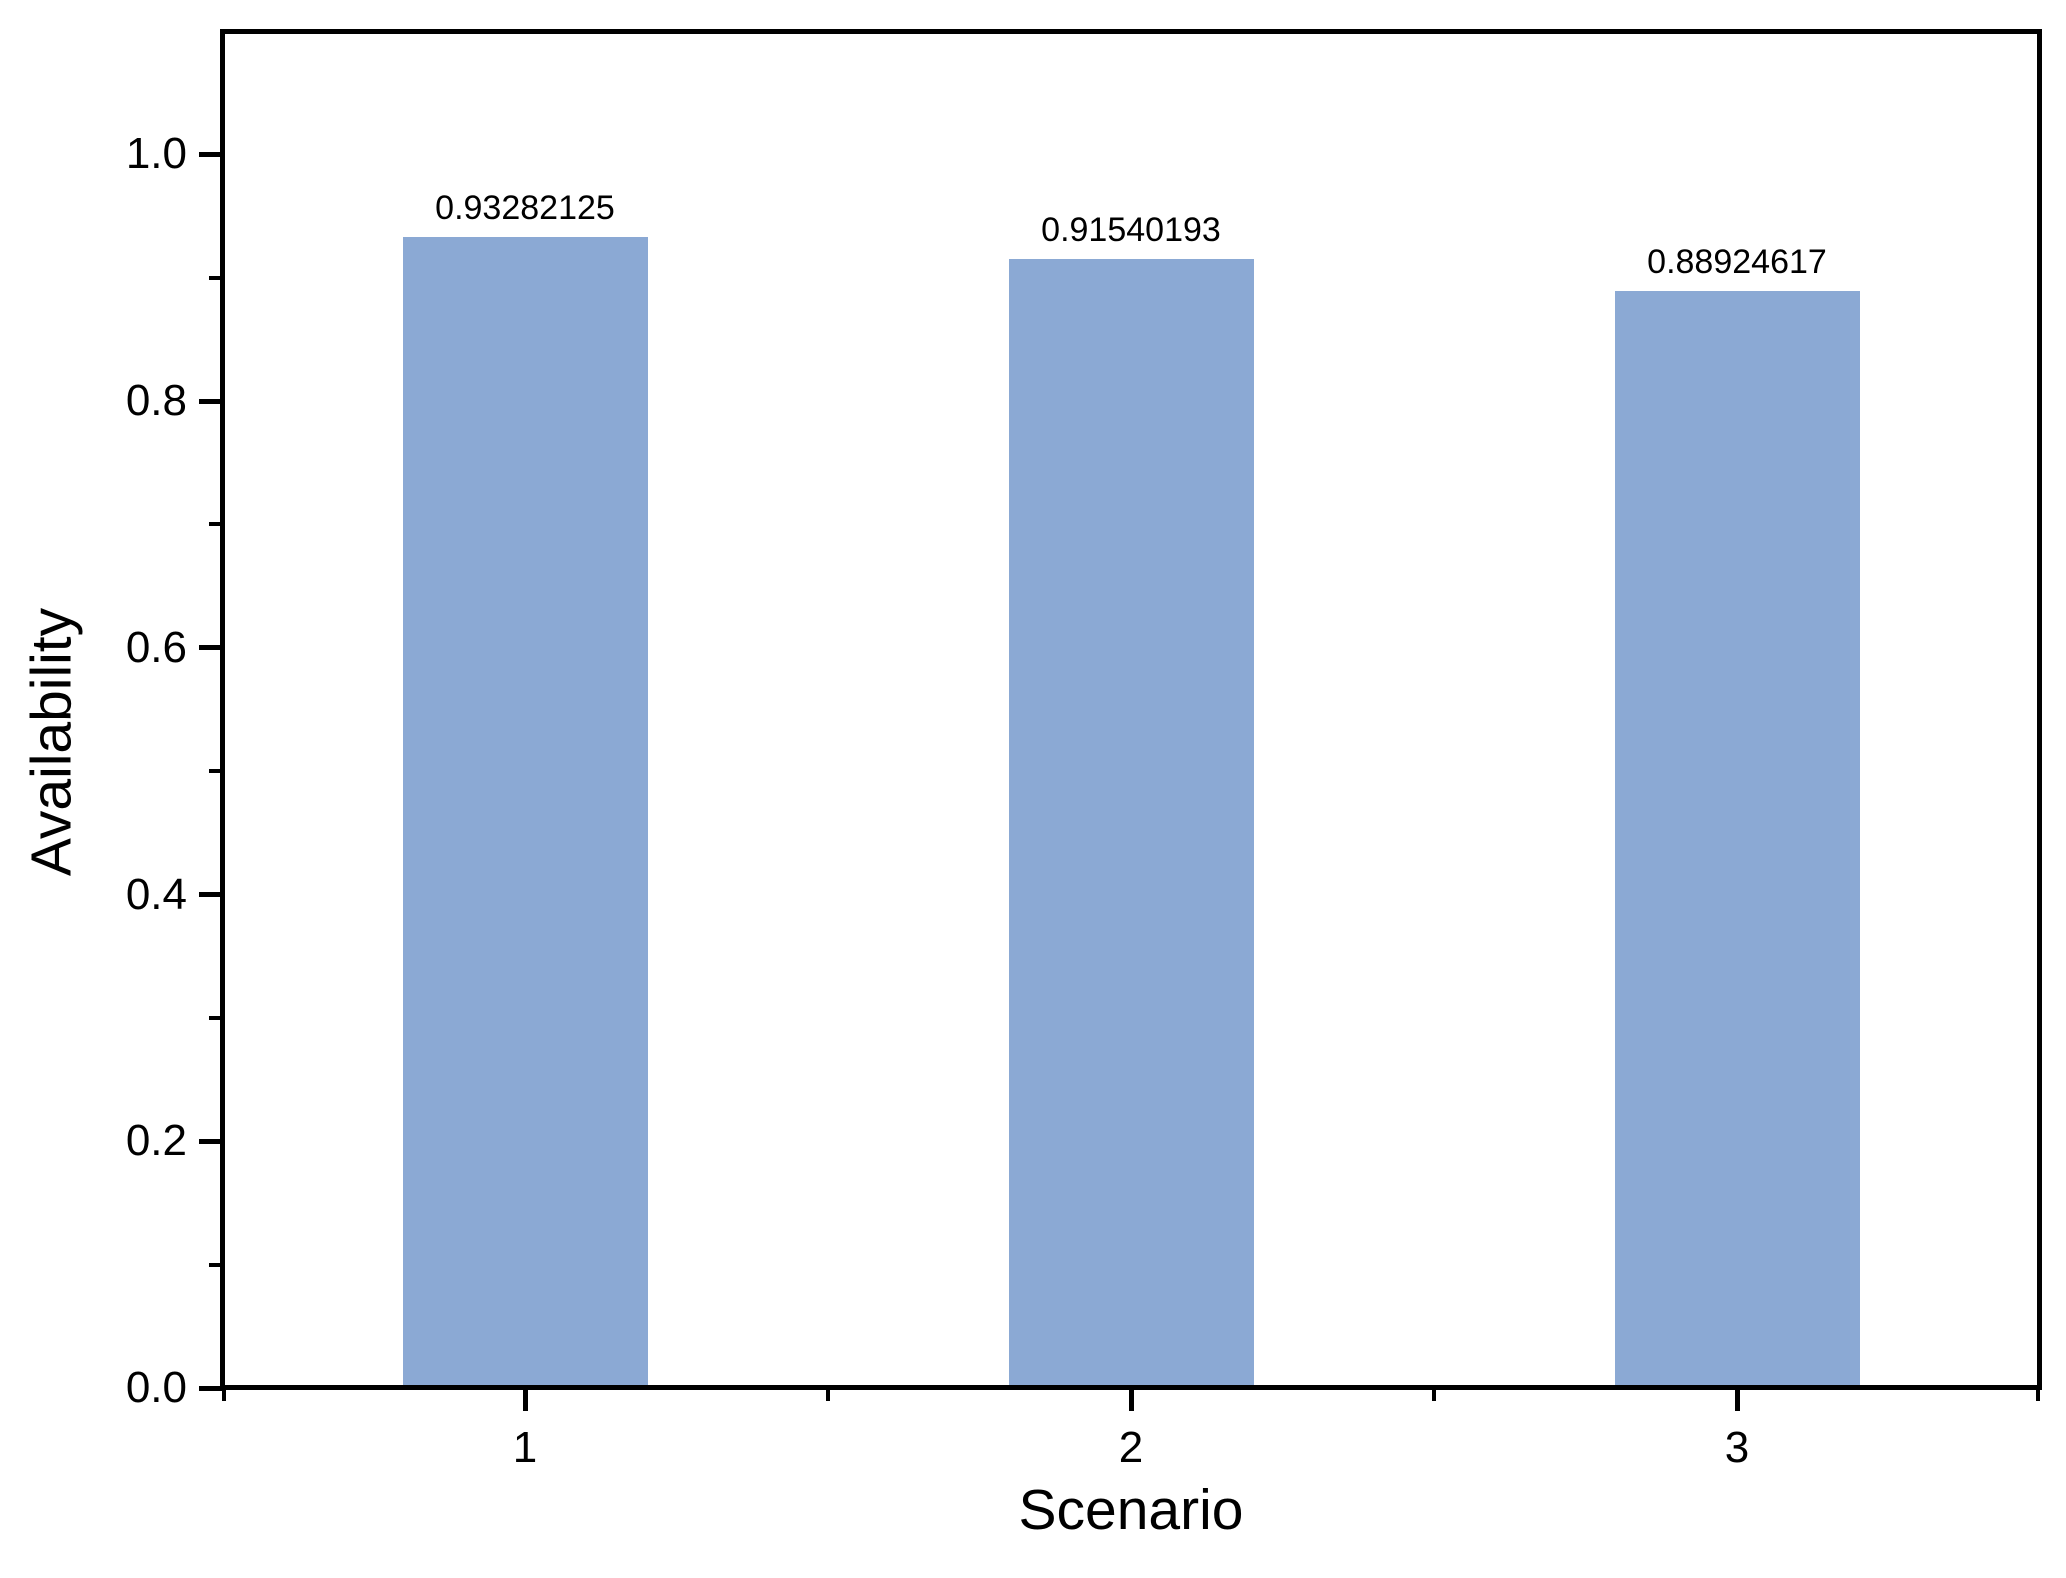 The height and width of the screenshot is (1578, 2066). Describe the element at coordinates (156, 154) in the screenshot. I see `y-axis-tick-label: 1.0` at that location.